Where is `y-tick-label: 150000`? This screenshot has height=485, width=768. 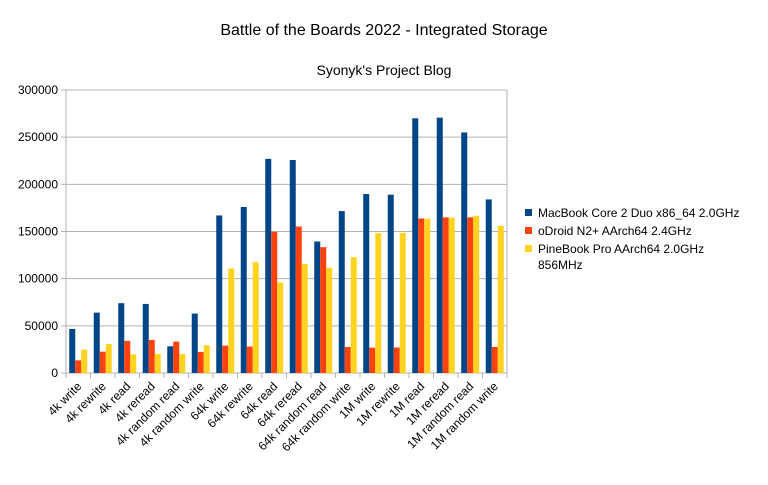
y-tick-label: 150000 is located at coordinates (38, 232).